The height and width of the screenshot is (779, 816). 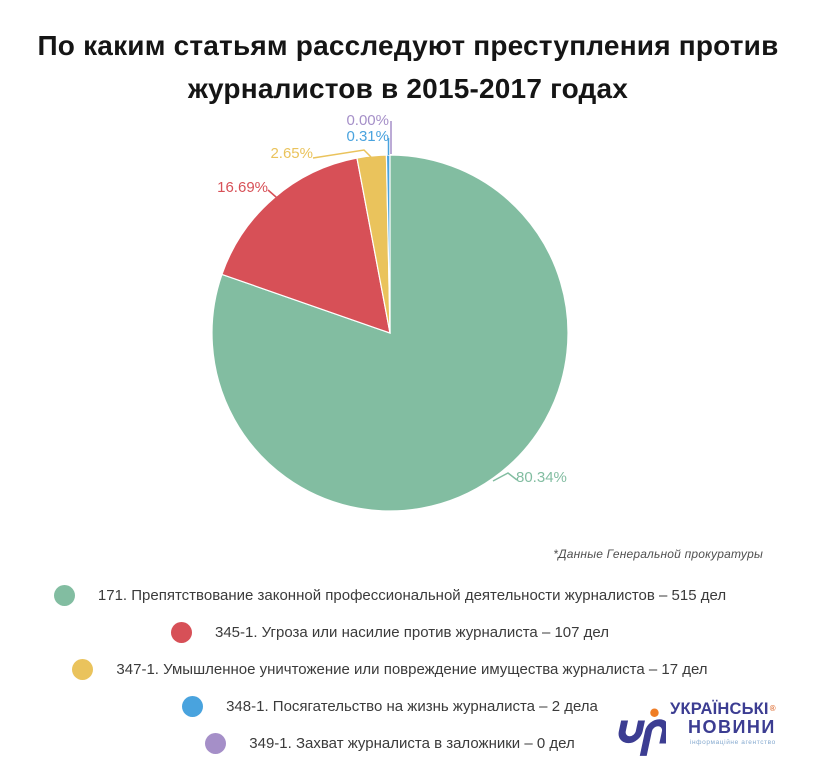 What do you see at coordinates (654, 712) in the screenshot?
I see `logo-orange-dot` at bounding box center [654, 712].